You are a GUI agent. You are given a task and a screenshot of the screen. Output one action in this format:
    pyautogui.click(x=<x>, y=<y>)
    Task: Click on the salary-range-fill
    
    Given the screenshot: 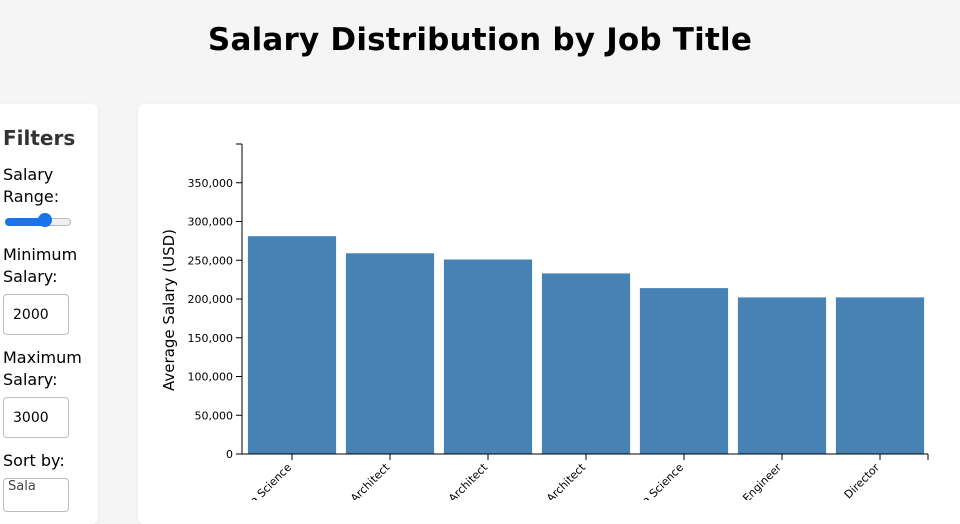 What is the action you would take?
    pyautogui.click(x=25, y=222)
    